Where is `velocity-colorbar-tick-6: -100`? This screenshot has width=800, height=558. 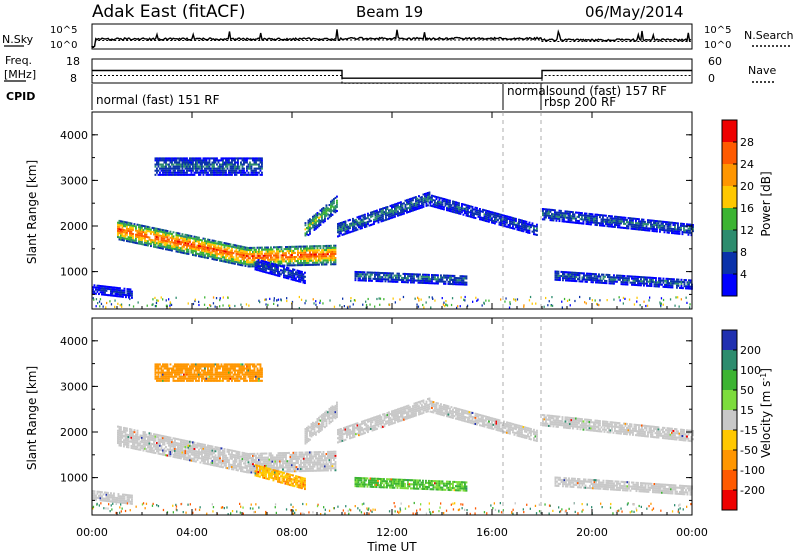 velocity-colorbar-tick-6: -100 is located at coordinates (752, 470).